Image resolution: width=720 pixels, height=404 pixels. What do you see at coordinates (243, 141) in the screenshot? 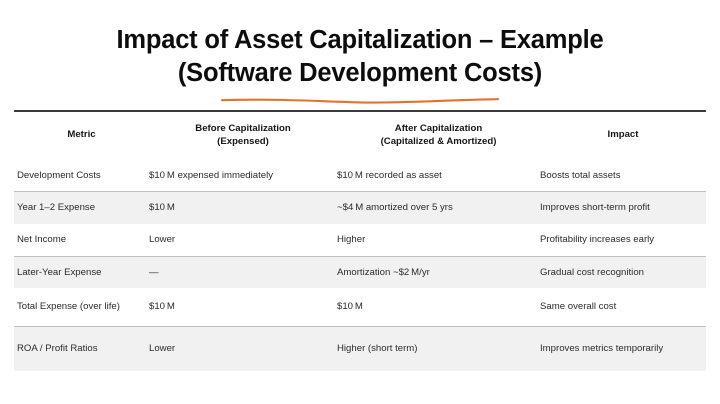
I see `column-header-before-sub: (Expensed)` at bounding box center [243, 141].